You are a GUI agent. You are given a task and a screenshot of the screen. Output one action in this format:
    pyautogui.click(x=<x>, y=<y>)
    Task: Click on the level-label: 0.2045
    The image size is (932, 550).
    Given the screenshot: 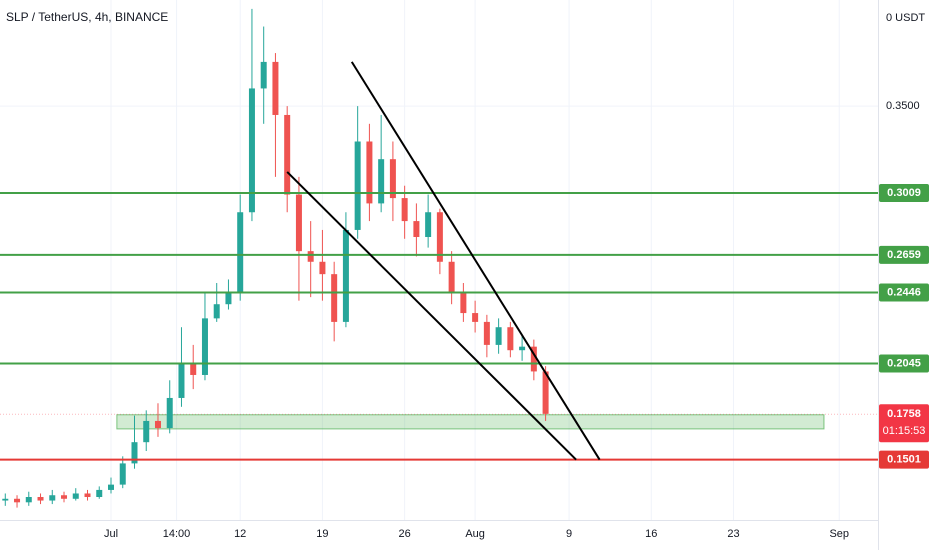 What is the action you would take?
    pyautogui.click(x=904, y=363)
    